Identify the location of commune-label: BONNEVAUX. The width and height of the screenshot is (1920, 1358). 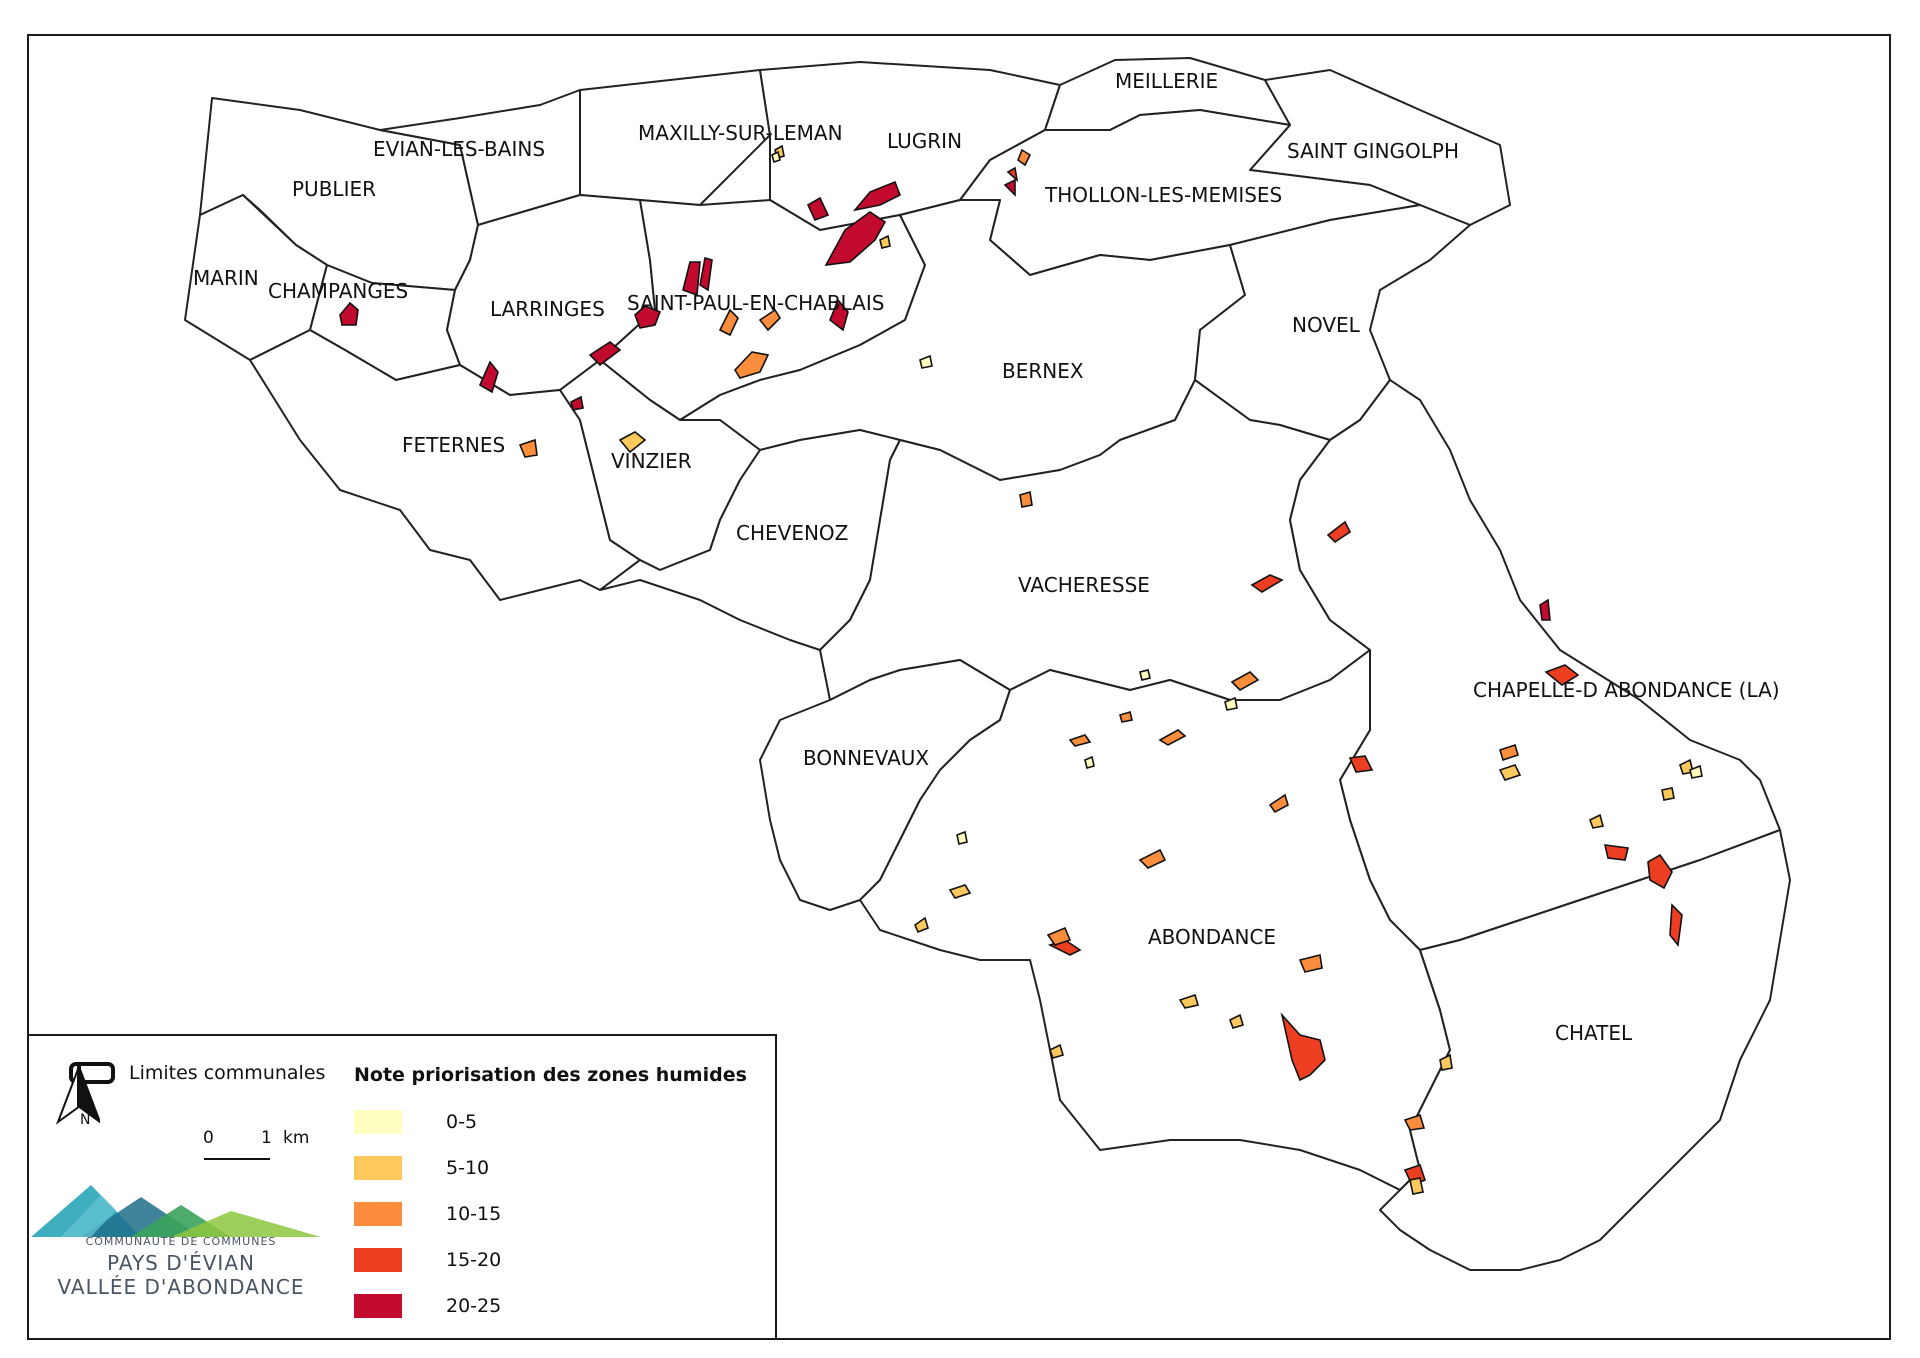
(866, 758).